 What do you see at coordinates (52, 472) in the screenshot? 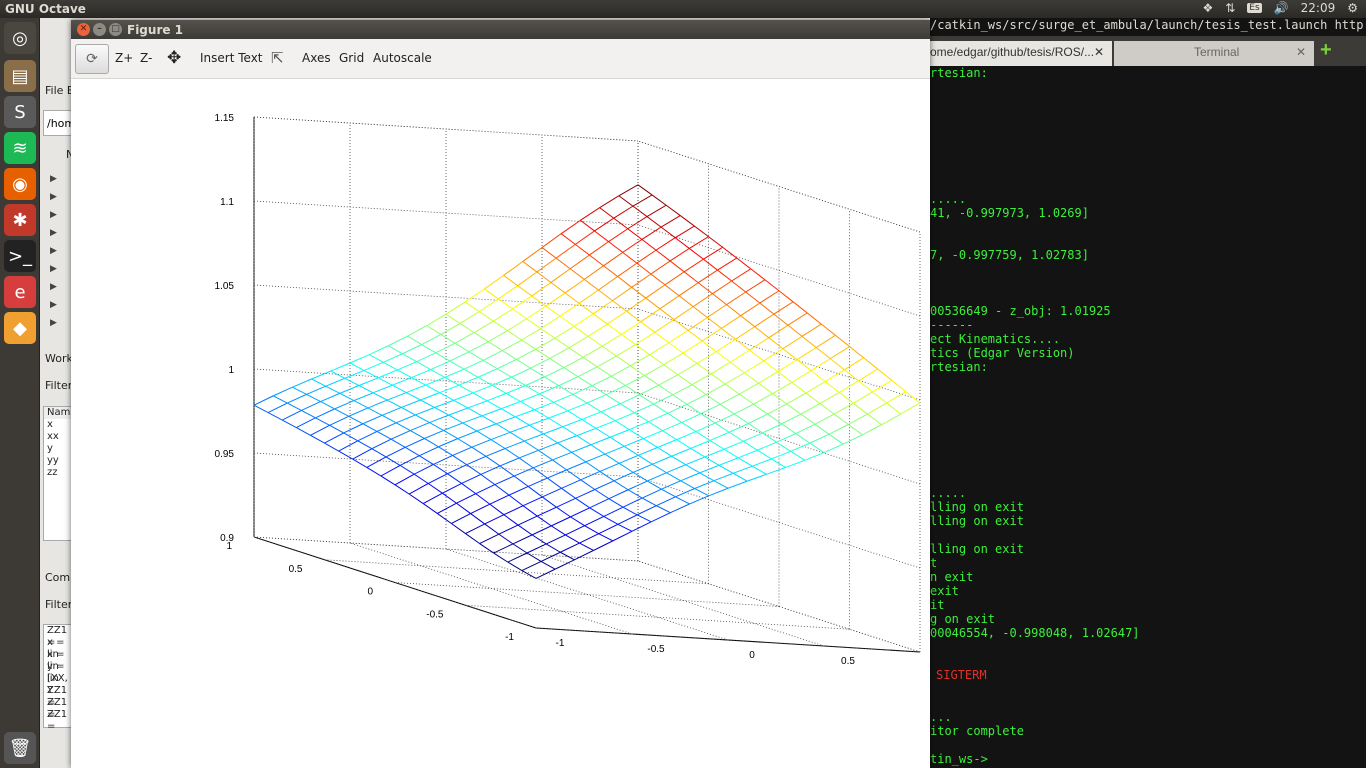
I see `workspace-var: zz` at bounding box center [52, 472].